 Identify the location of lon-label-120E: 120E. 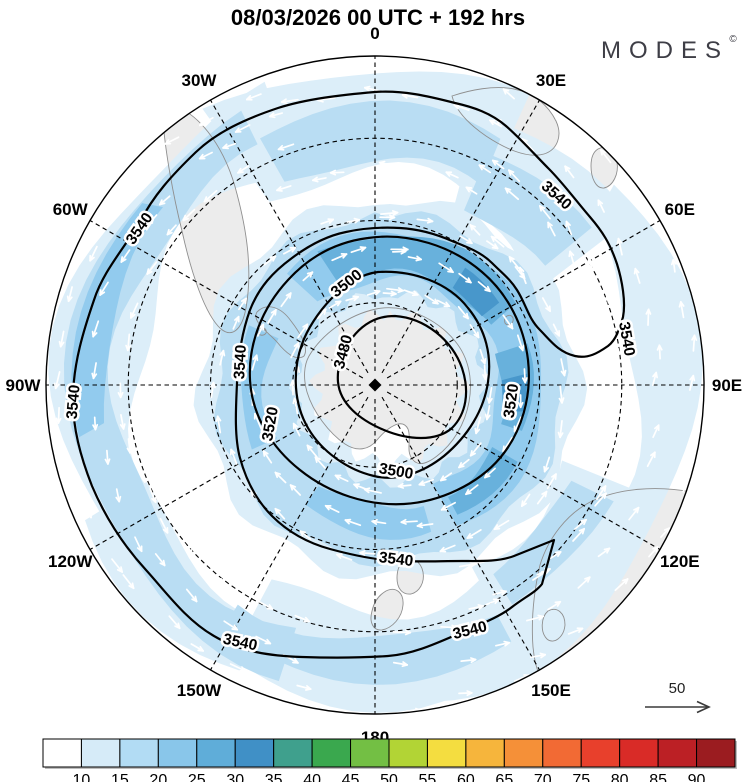
(680, 561).